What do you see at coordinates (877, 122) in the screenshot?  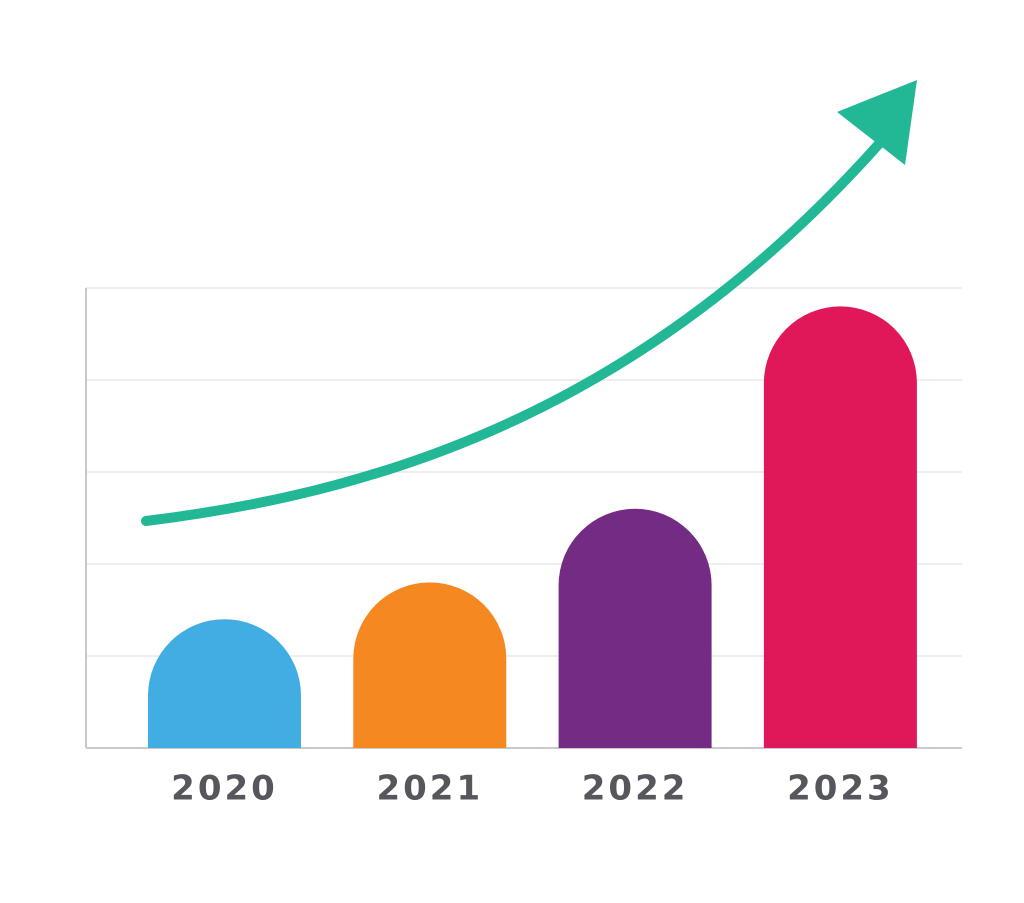 I see `arrow-head` at bounding box center [877, 122].